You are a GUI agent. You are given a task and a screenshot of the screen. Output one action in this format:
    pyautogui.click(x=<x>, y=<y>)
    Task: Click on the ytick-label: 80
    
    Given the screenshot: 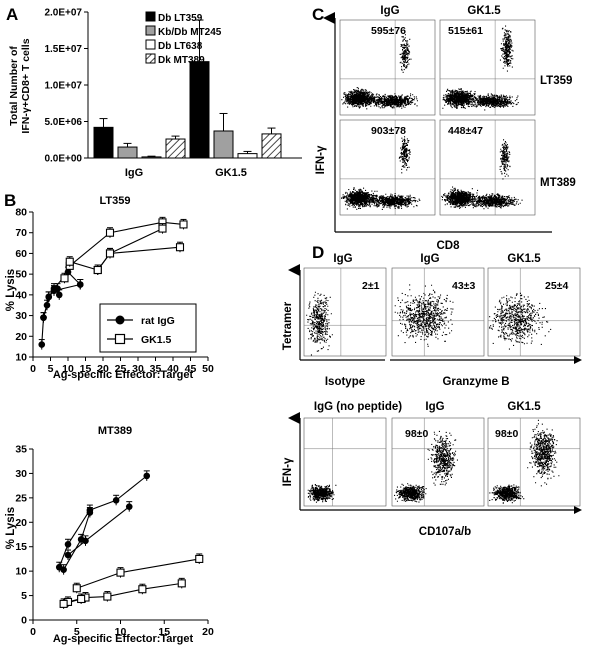 What is the action you would take?
    pyautogui.click(x=21, y=213)
    